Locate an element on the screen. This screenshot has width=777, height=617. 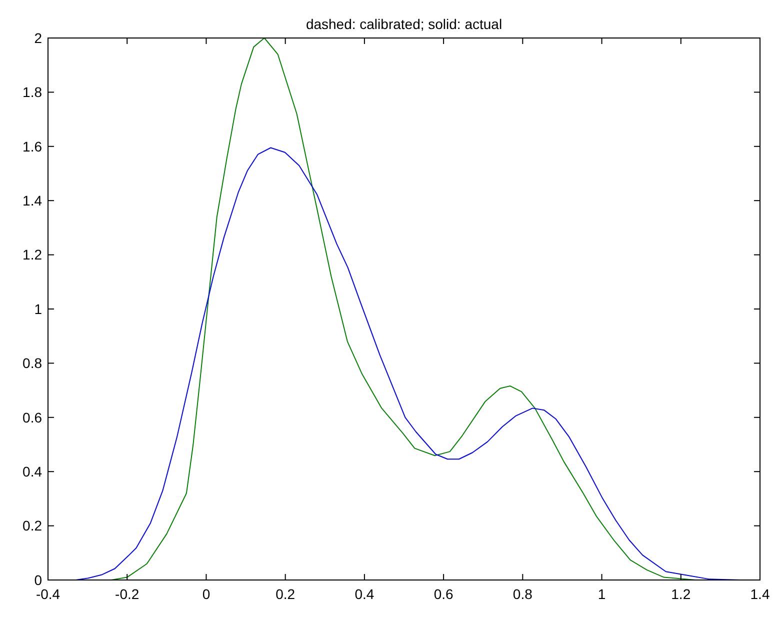
y-tick-label: 0.6 is located at coordinates (32, 417).